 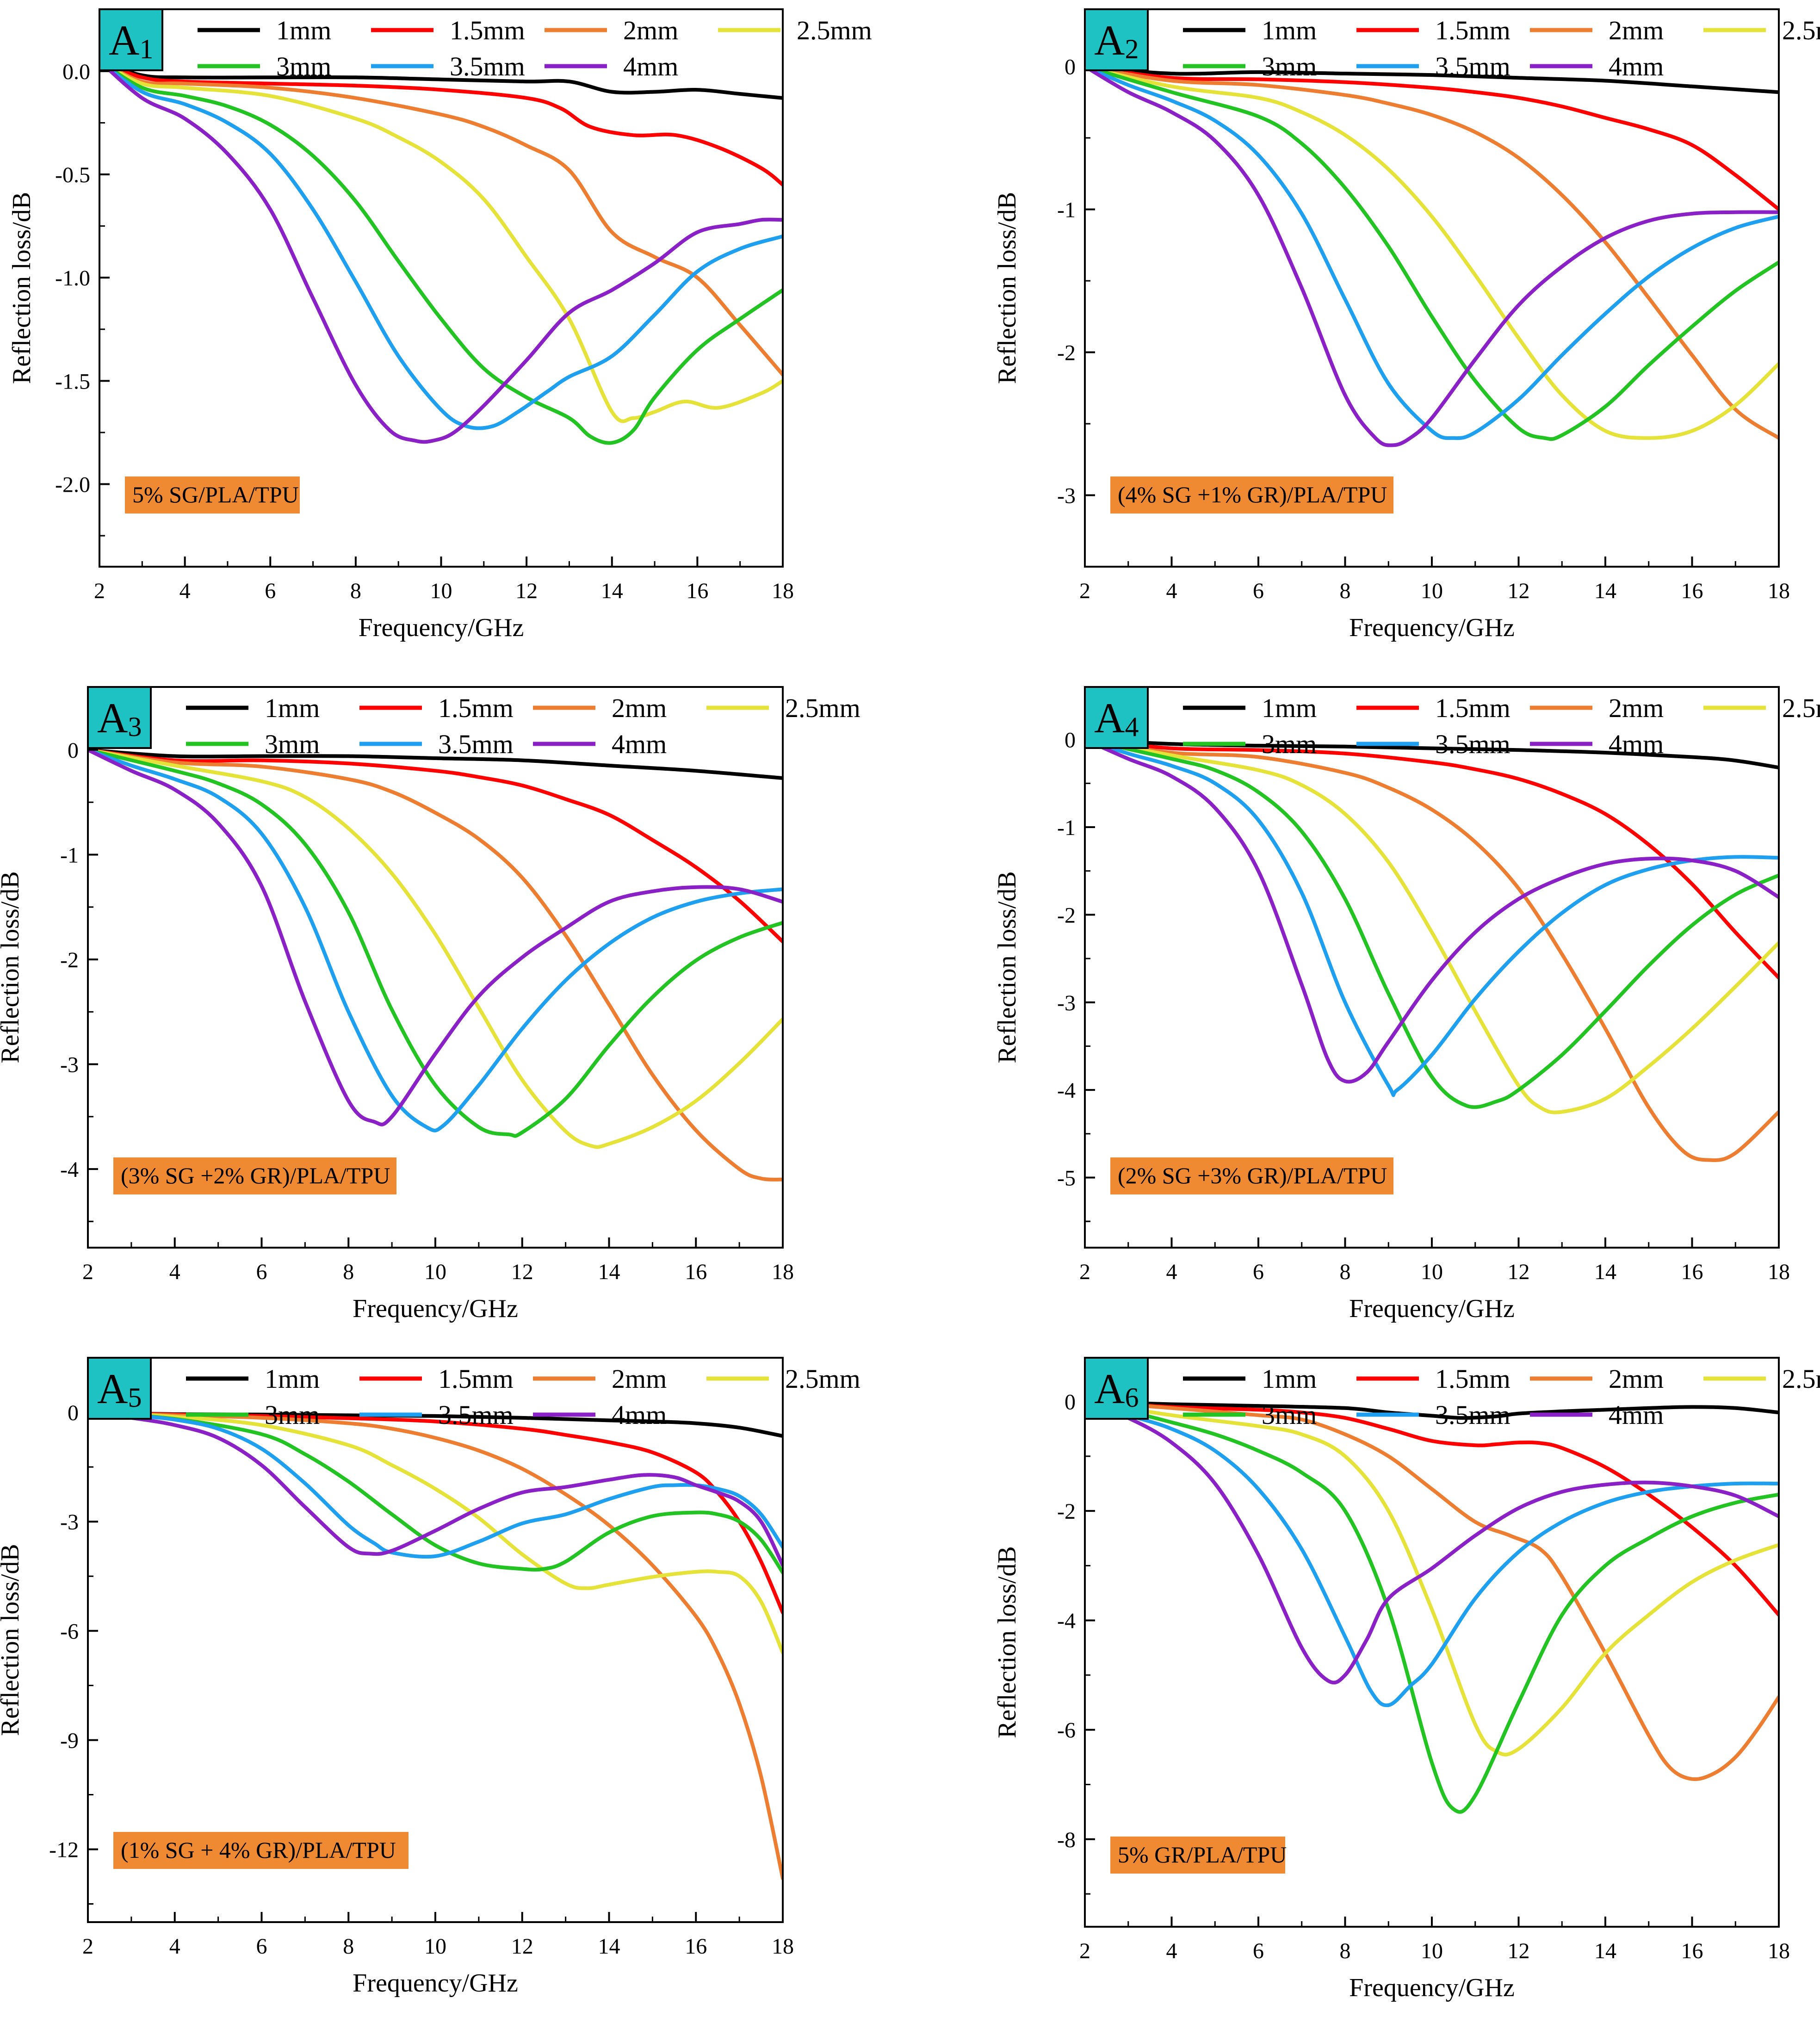 I want to click on sample-label: (4% SG +1% GR)/PLA/TPU, so click(x=1252, y=494).